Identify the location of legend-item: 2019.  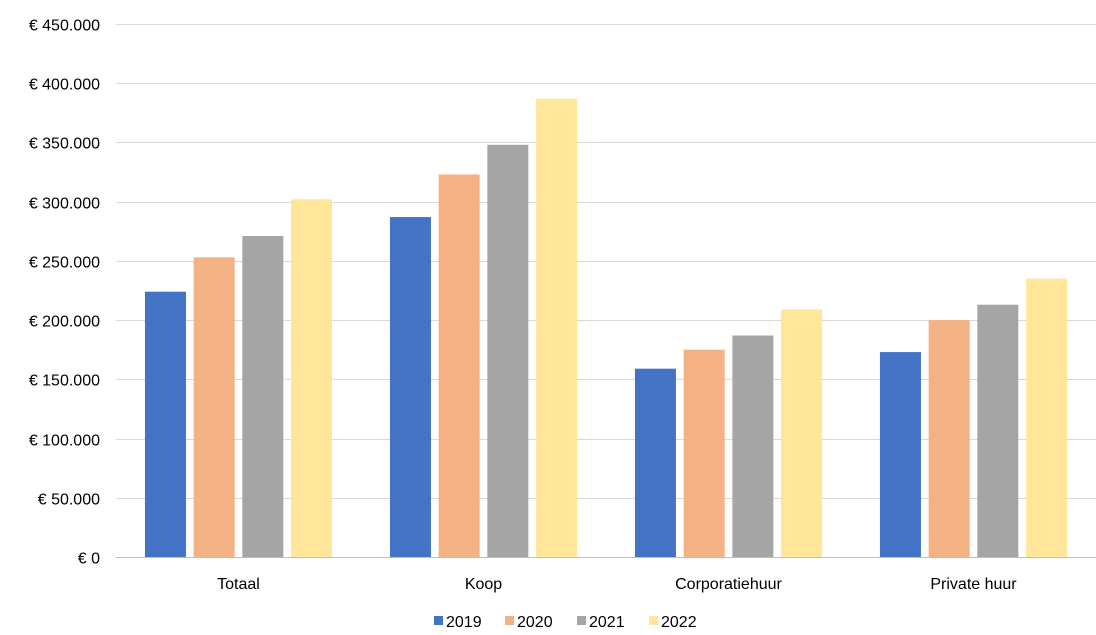
(458, 622).